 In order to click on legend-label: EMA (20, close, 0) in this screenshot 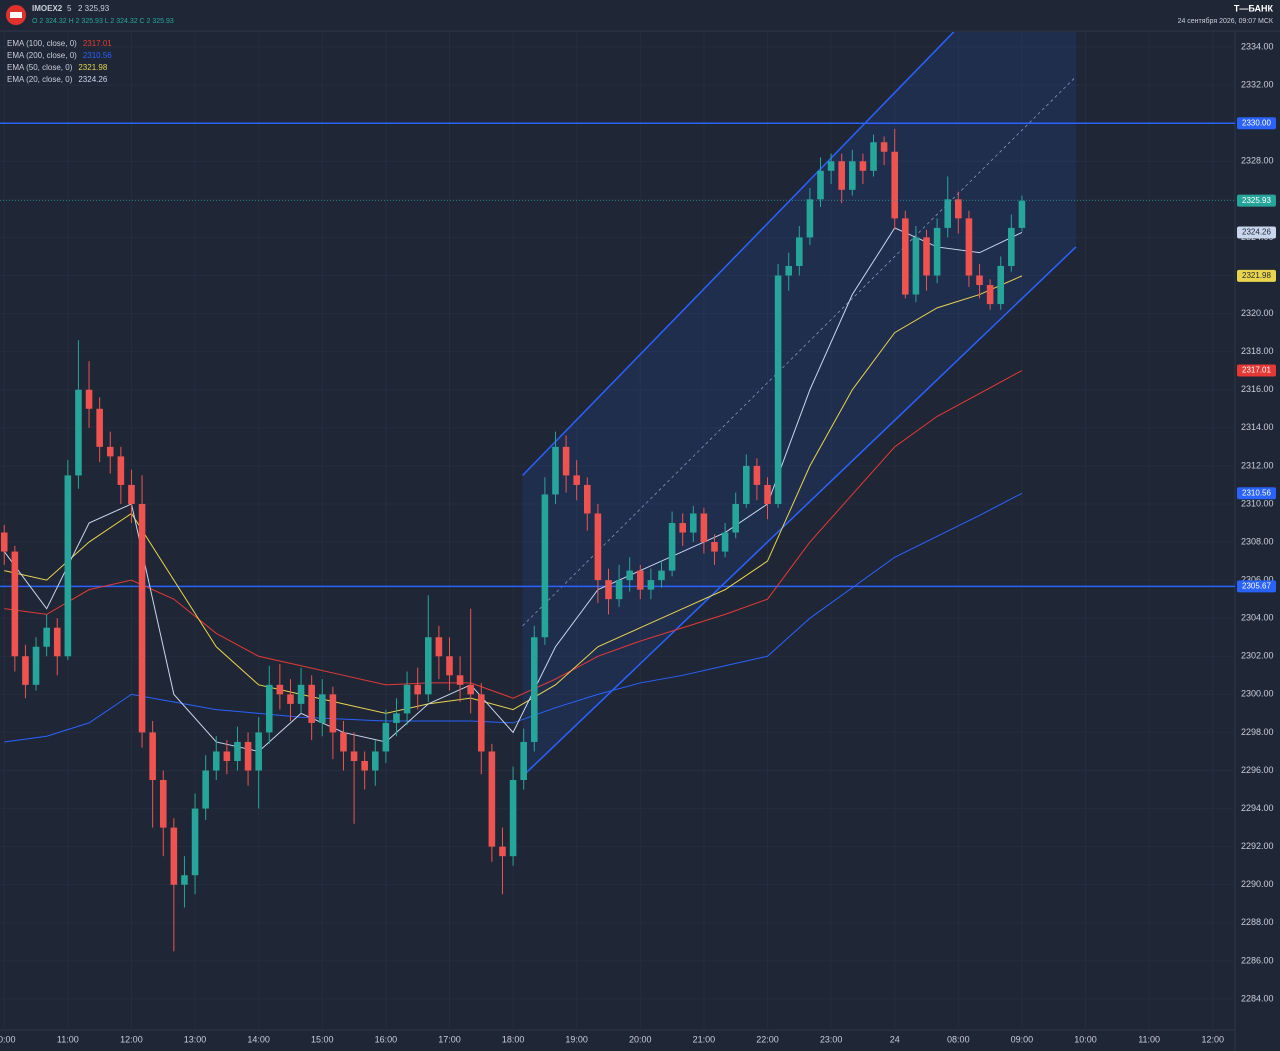, I will do `click(40, 79)`.